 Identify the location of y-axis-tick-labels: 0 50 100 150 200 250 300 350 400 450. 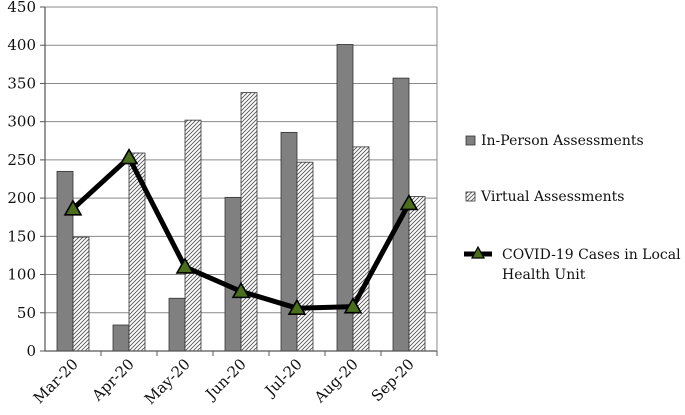
(21, 180).